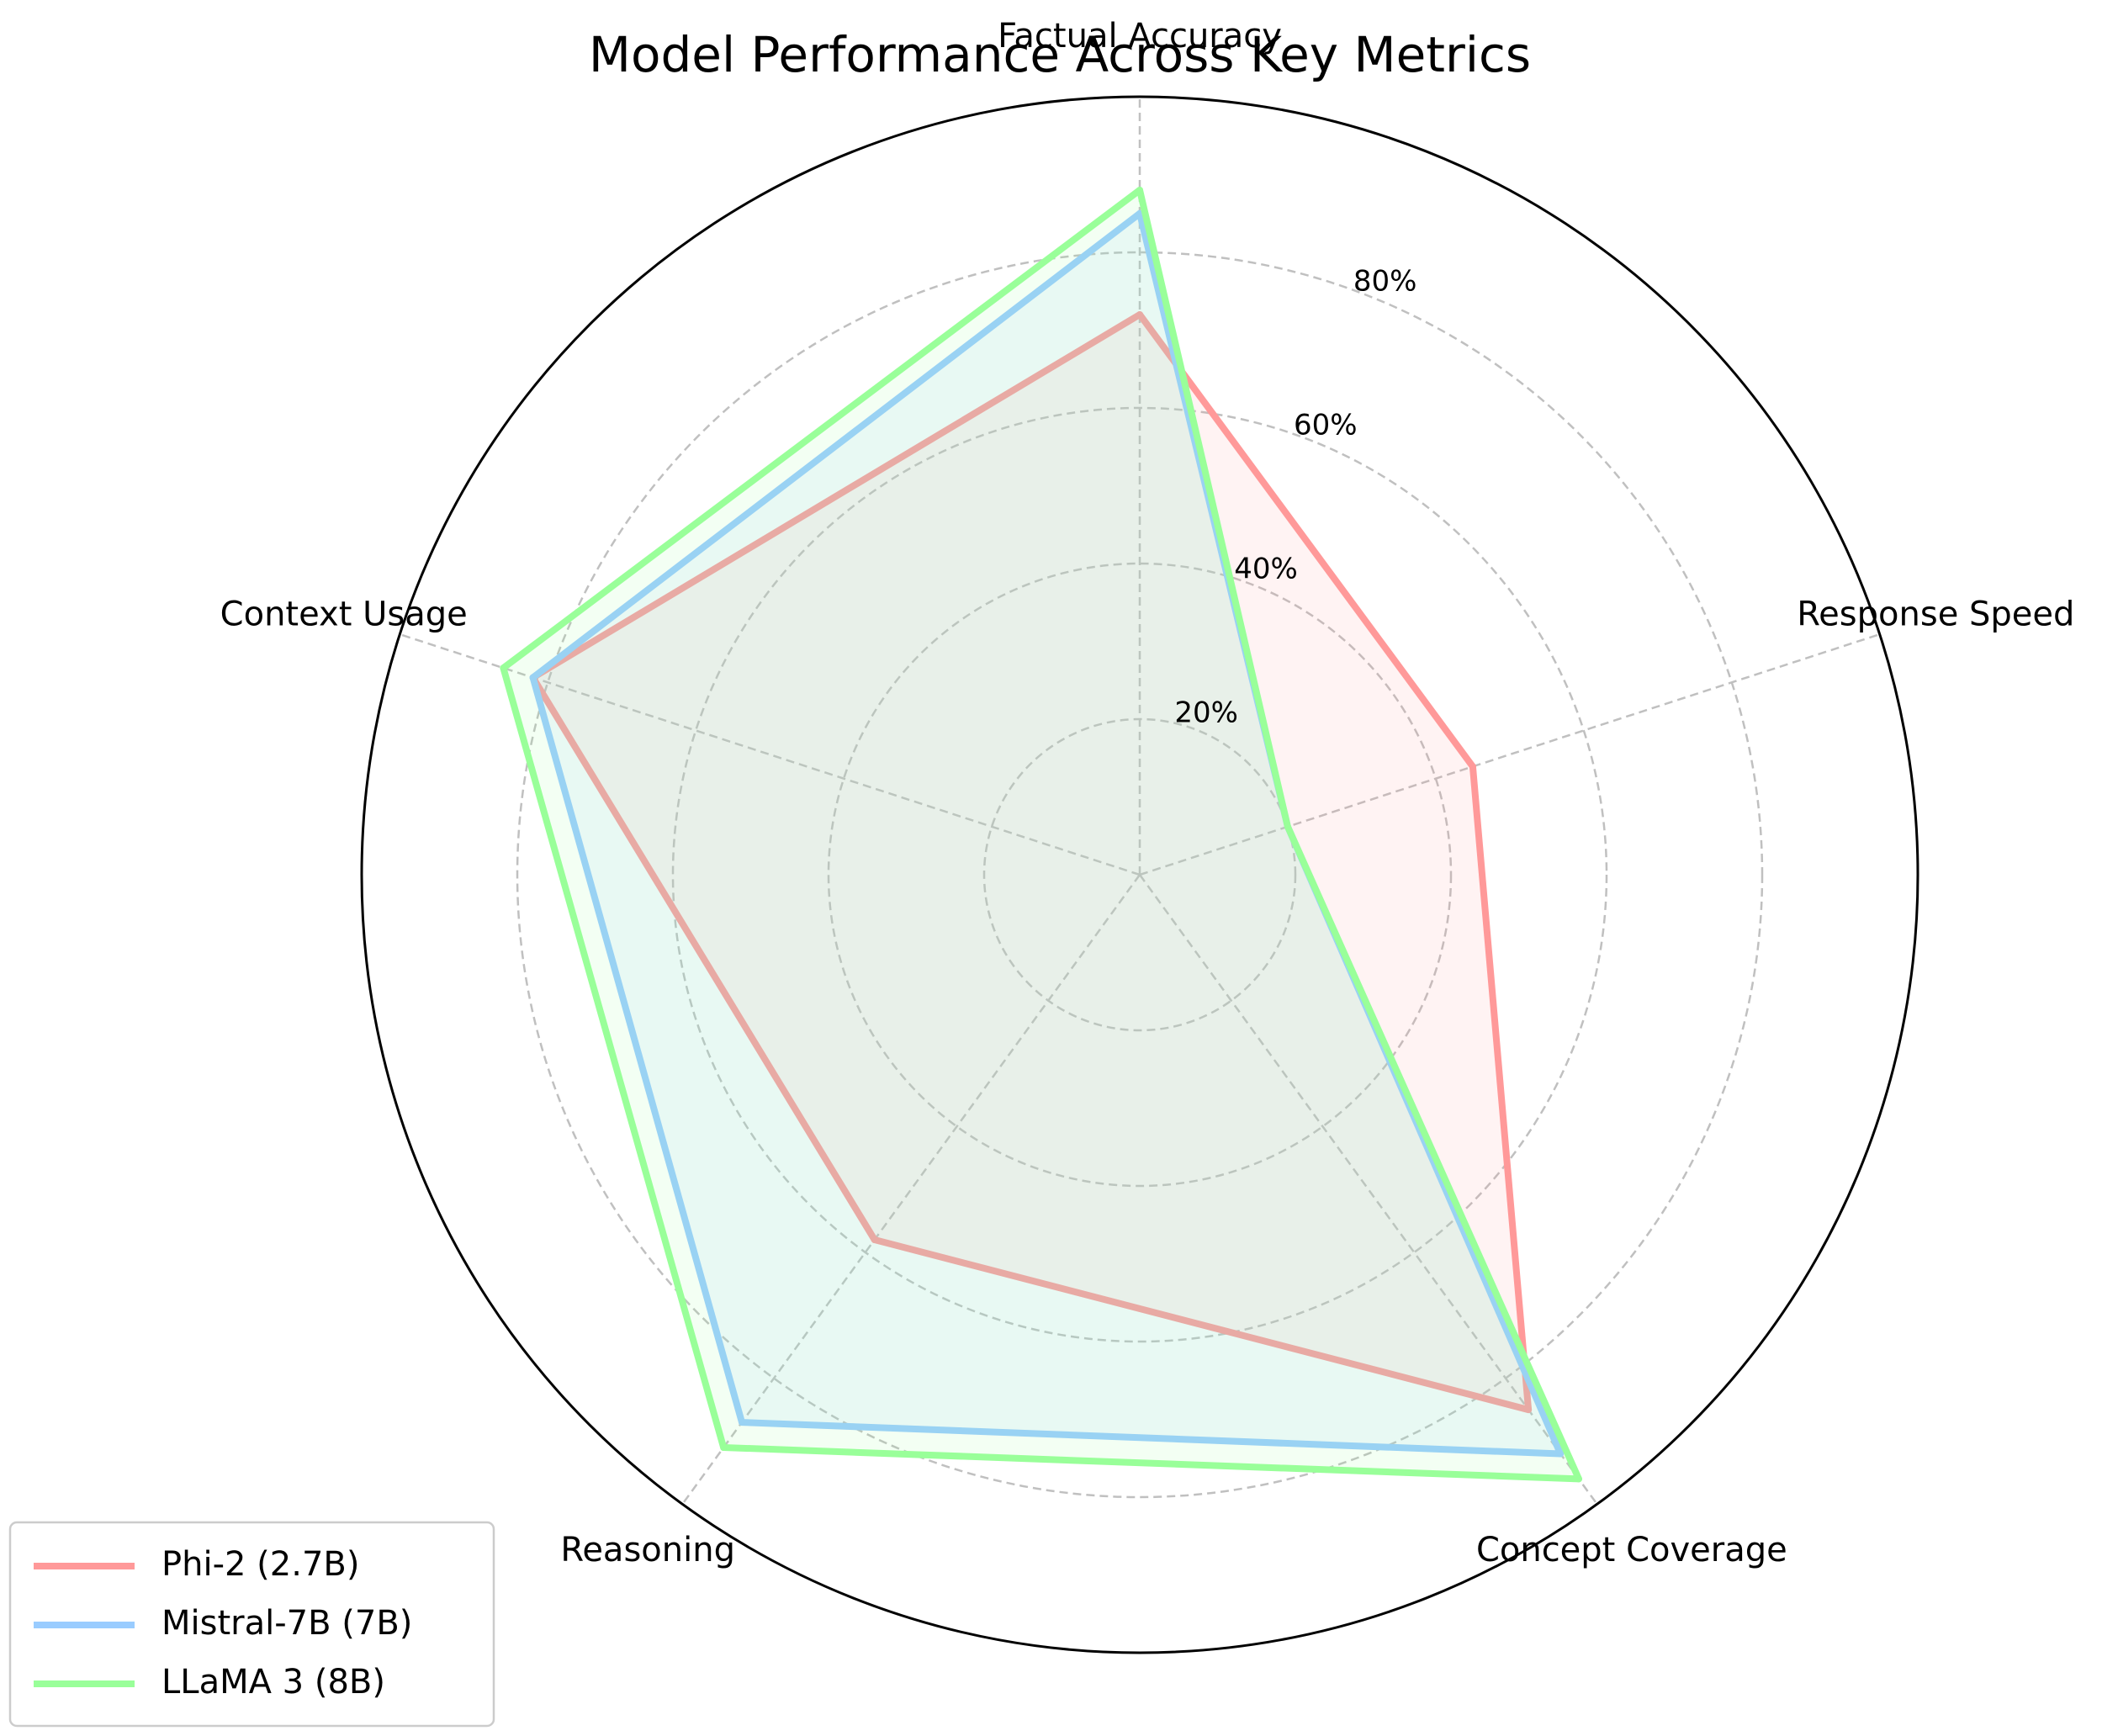 Image resolution: width=2118 pixels, height=1736 pixels. What do you see at coordinates (286, 1623) in the screenshot?
I see `legend-label-1: Mistral-7B (7B)` at bounding box center [286, 1623].